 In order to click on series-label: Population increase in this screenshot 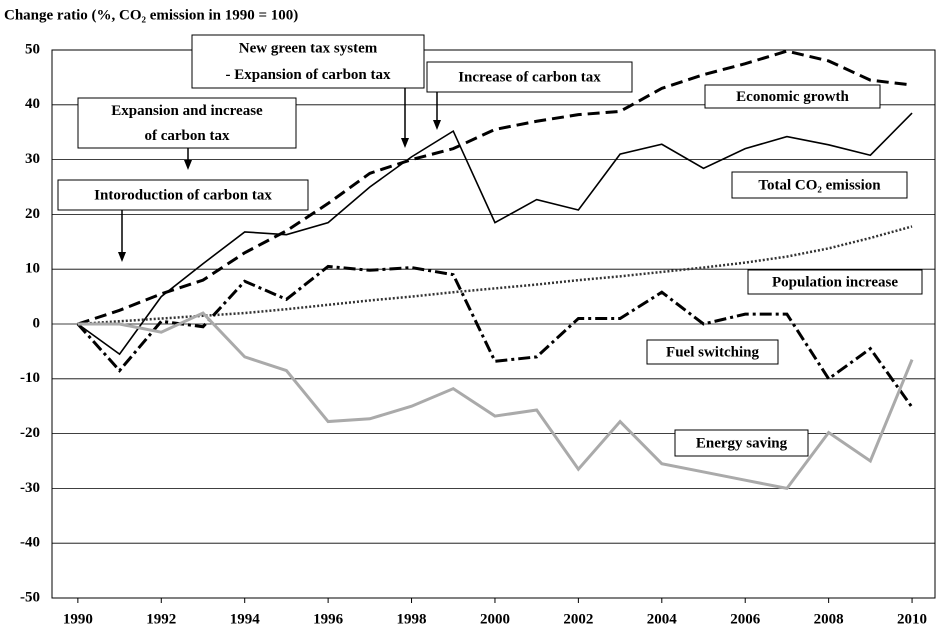, I will do `click(835, 282)`.